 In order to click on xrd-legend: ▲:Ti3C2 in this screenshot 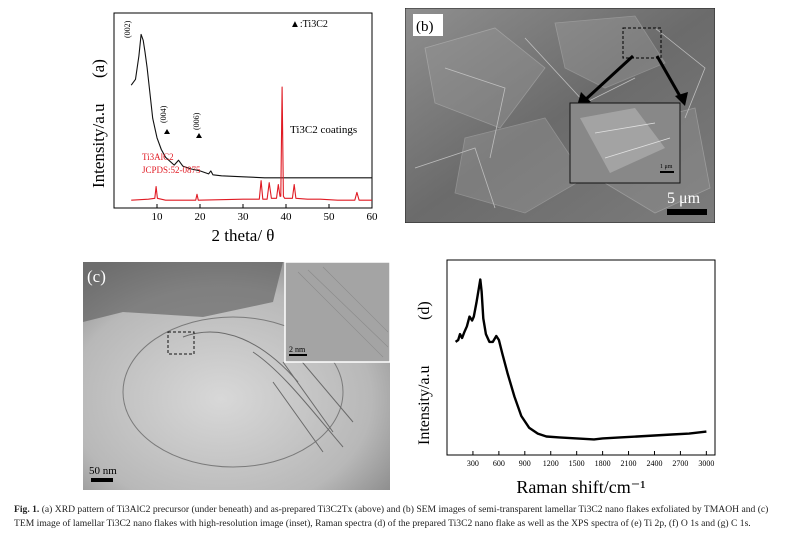, I will do `click(309, 24)`.